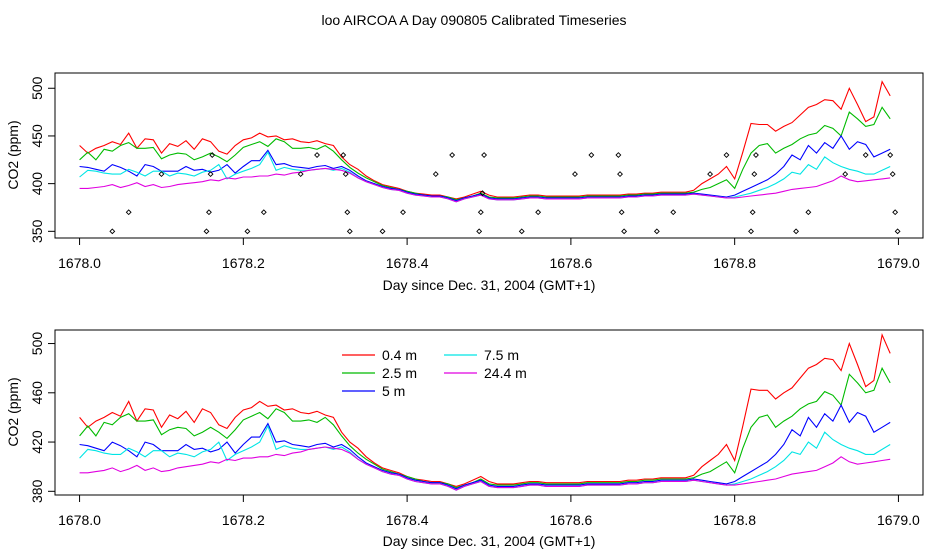 The width and height of the screenshot is (950, 550). Describe the element at coordinates (79, 520) in the screenshot. I see `bottom-x-tick-label: 1678.0` at that location.